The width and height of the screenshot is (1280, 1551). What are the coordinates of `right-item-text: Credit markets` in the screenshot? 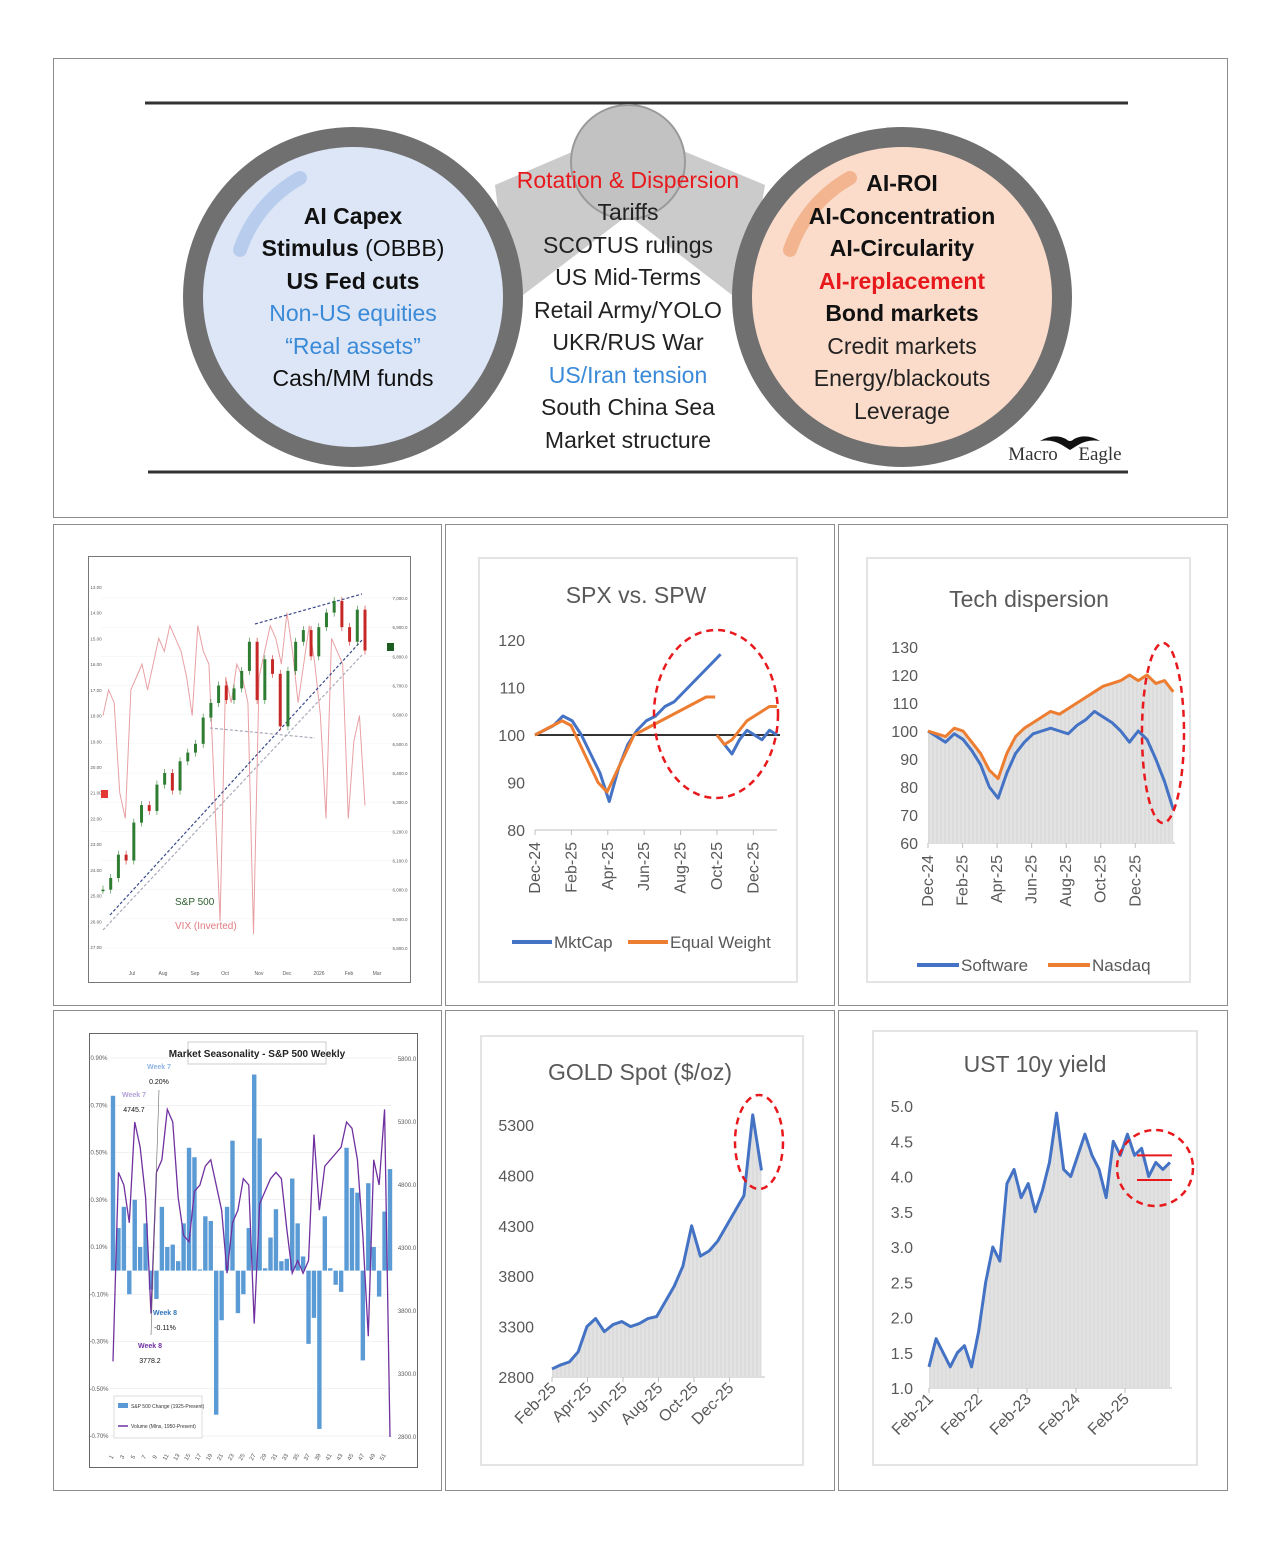 It's located at (902, 346).